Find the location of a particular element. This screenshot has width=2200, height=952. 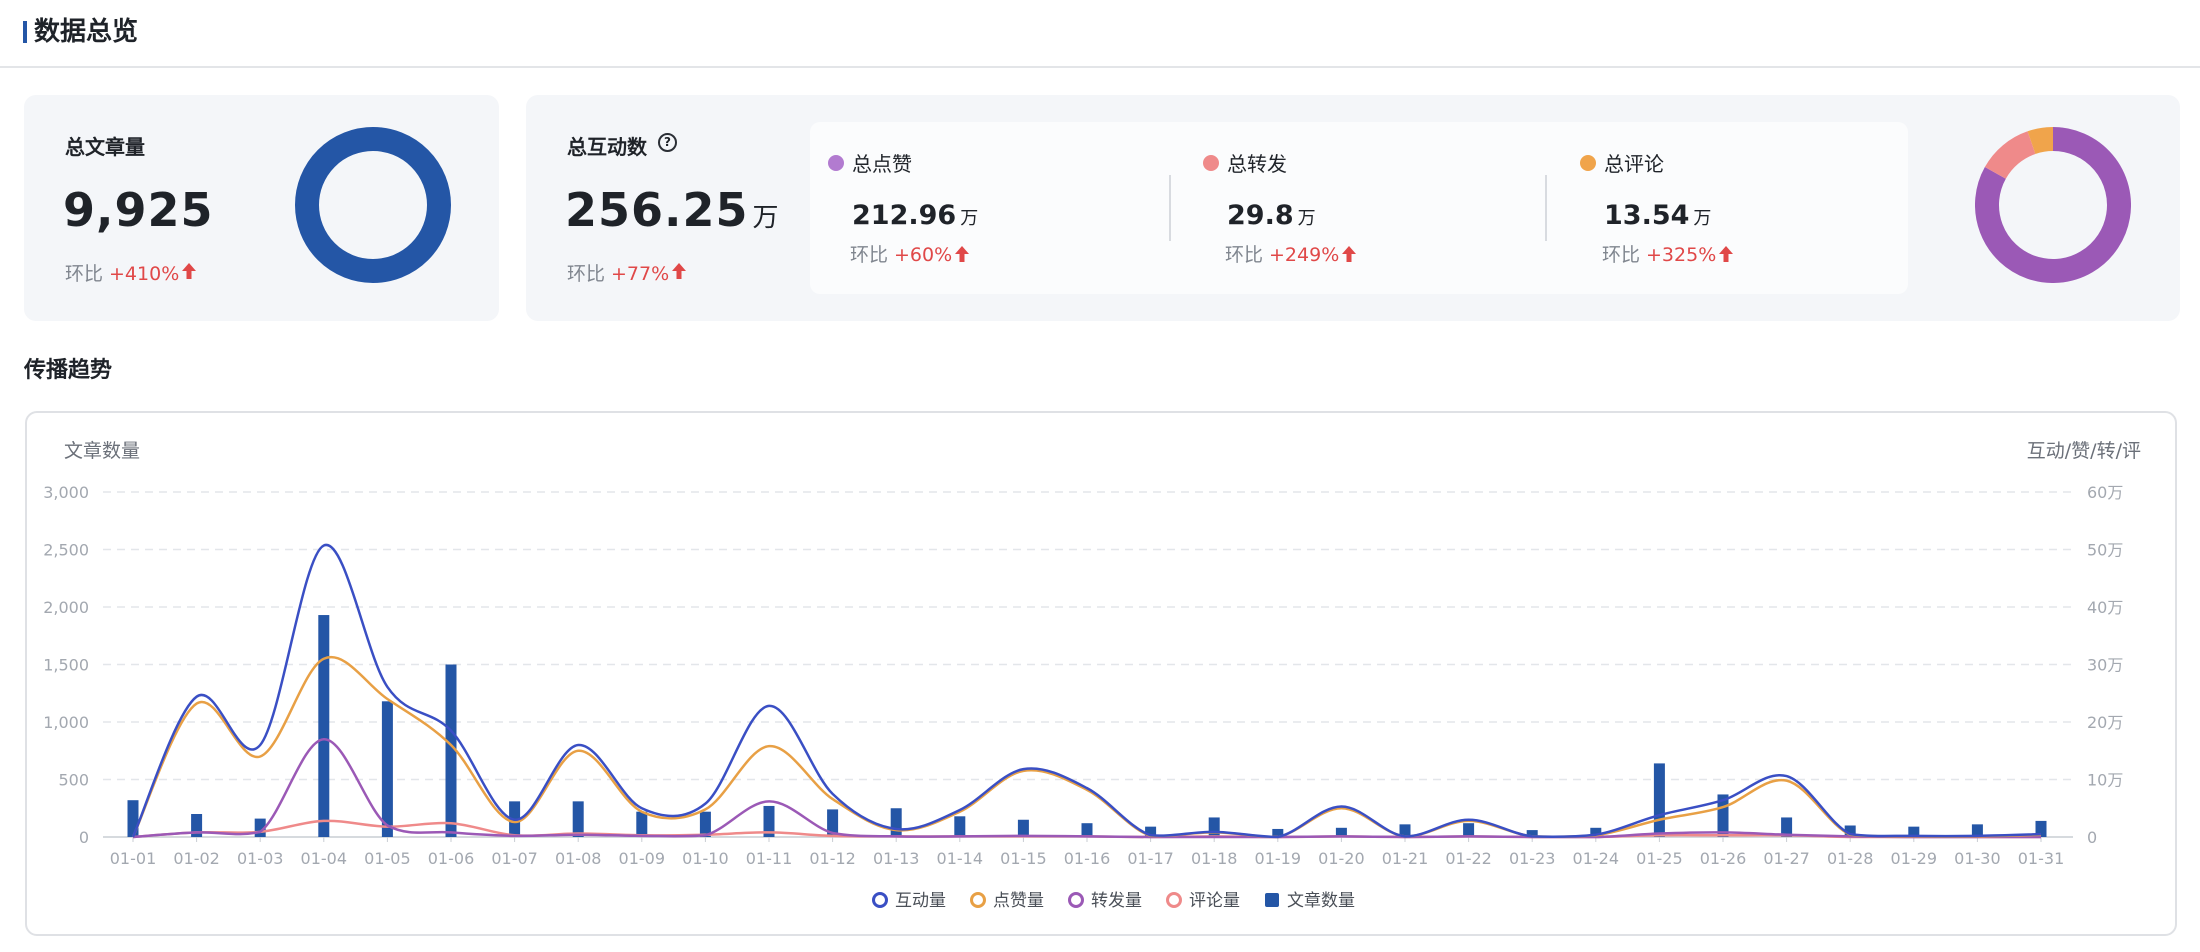

total-articles-mom: 环比 +410% is located at coordinates (131, 272).